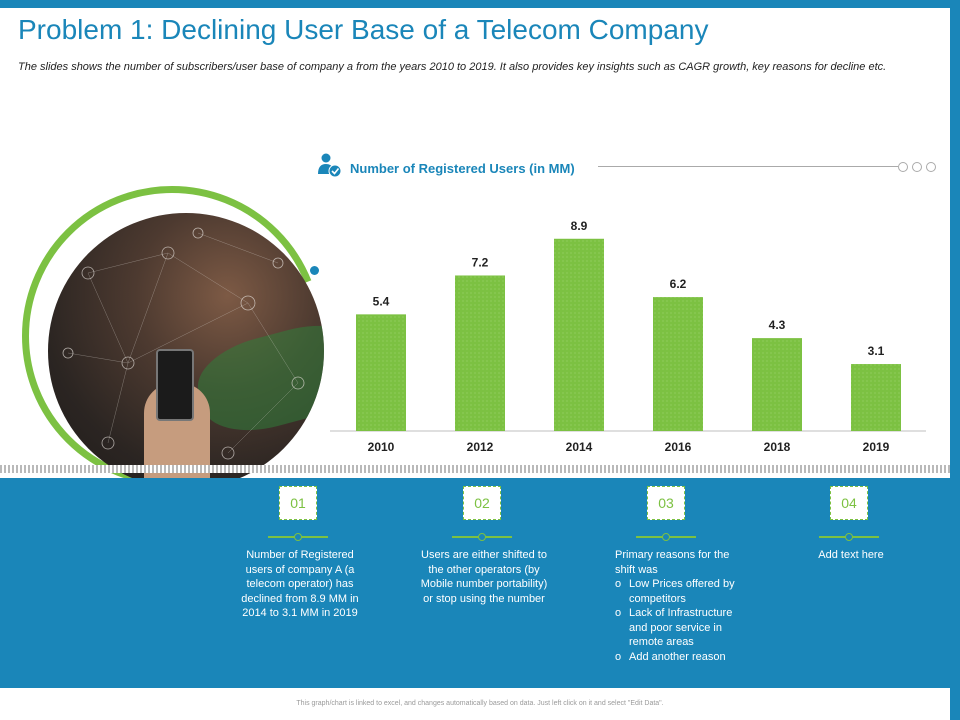 The height and width of the screenshot is (720, 960). Describe the element at coordinates (381, 447) in the screenshot. I see `x-tick-label: 2010` at that location.